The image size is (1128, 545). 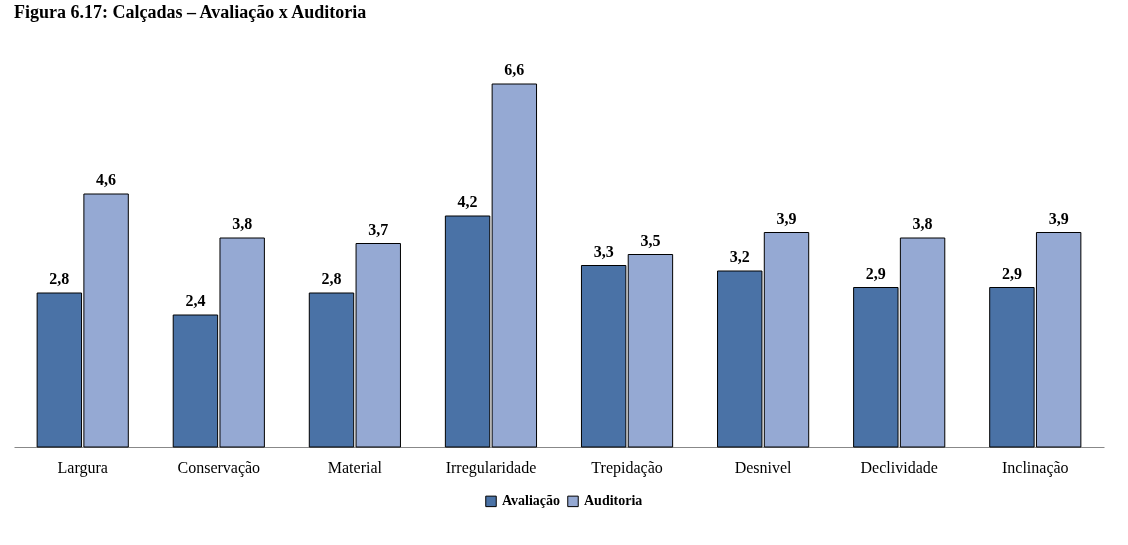 I want to click on x-tick-label: Inclinação, so click(x=1035, y=467).